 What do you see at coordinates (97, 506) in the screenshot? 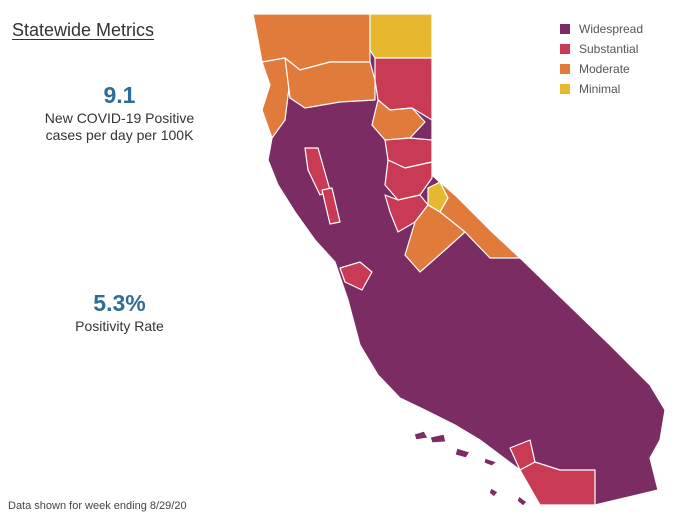
I see `data-date-footnote: Data shown for week ending 8/29/20` at bounding box center [97, 506].